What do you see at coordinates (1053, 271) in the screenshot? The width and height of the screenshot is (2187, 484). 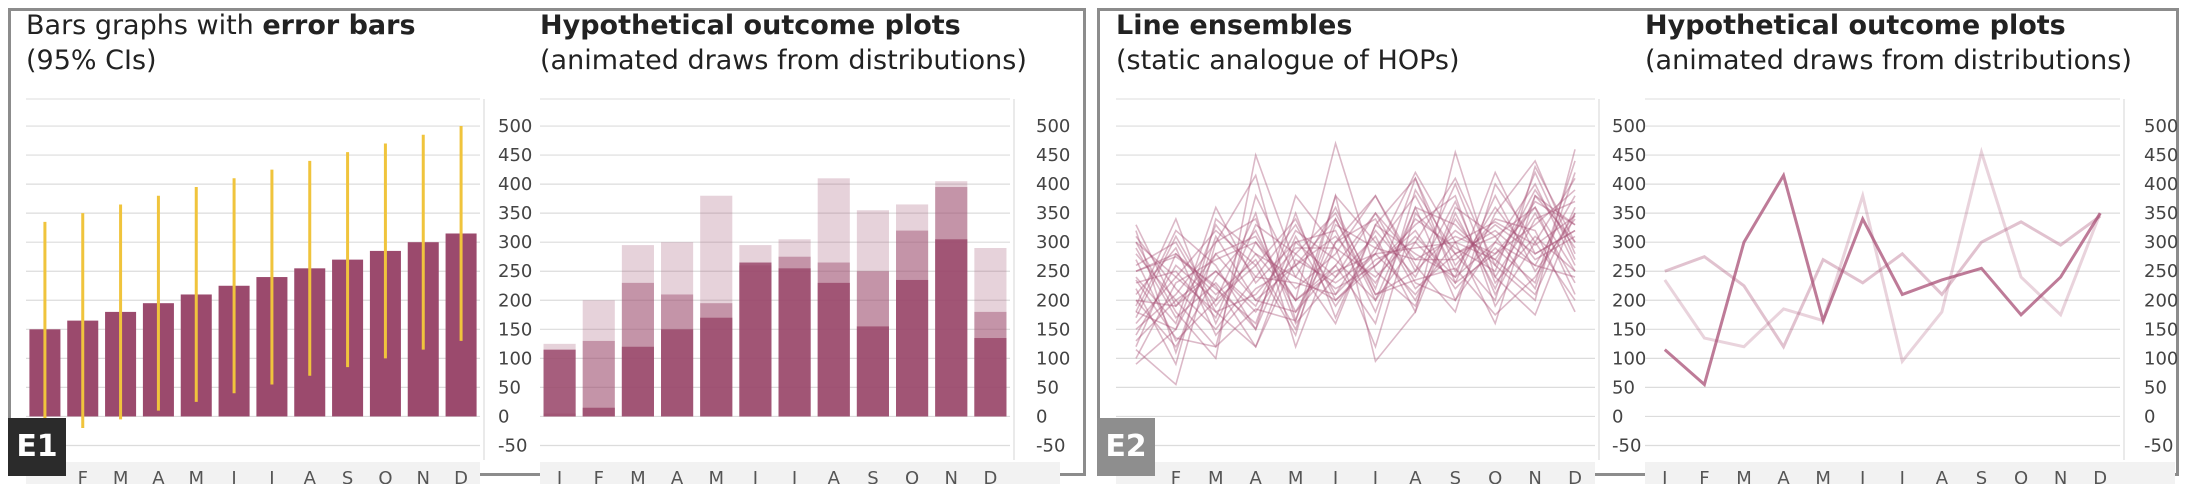 I see `y-tick-label: 250` at bounding box center [1053, 271].